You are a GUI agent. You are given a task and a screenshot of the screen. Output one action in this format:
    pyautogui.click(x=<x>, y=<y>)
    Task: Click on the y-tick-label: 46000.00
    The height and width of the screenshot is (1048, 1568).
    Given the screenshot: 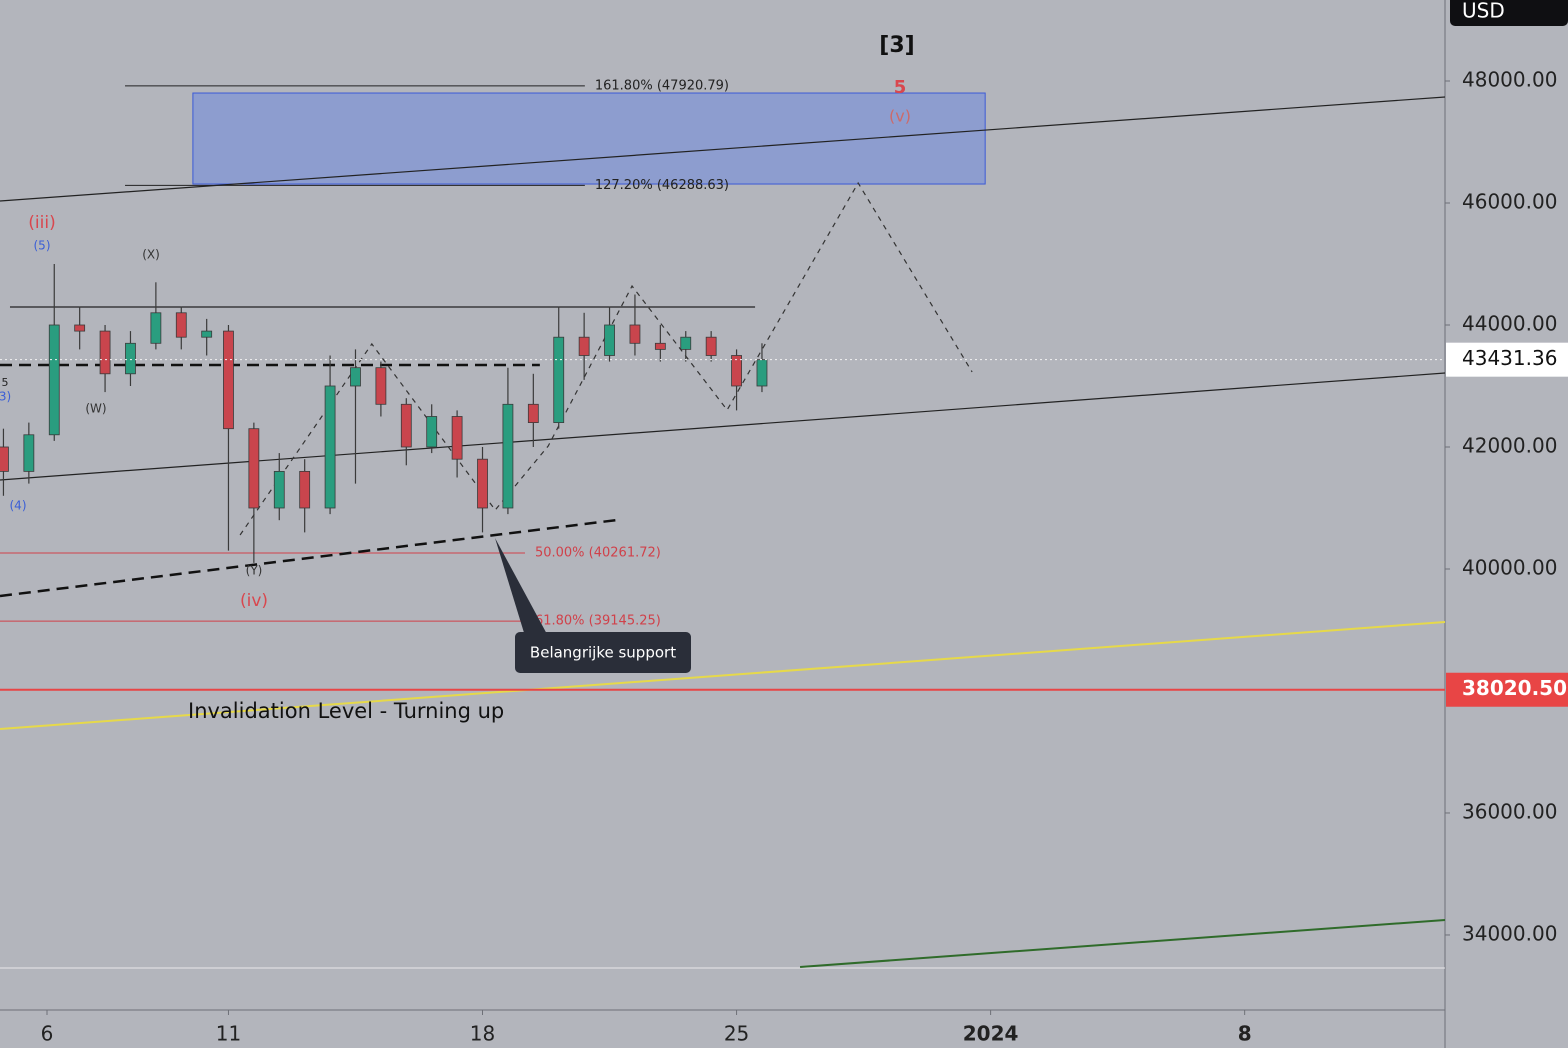 What is the action you would take?
    pyautogui.click(x=1509, y=202)
    